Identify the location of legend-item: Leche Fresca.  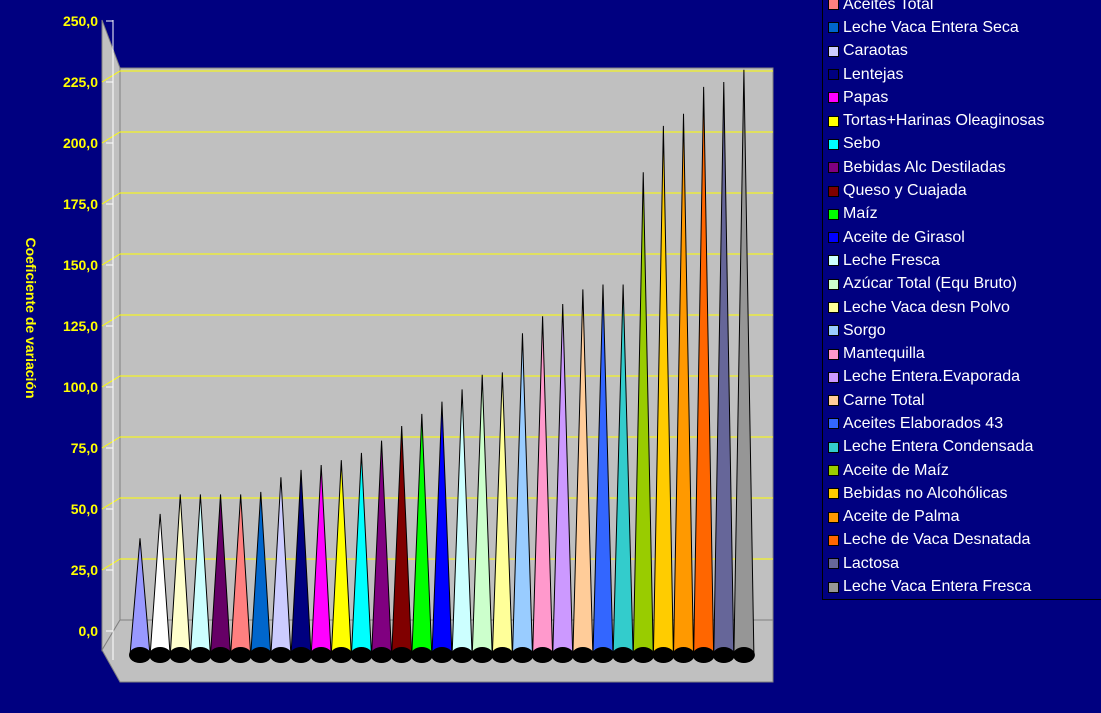
(962, 260).